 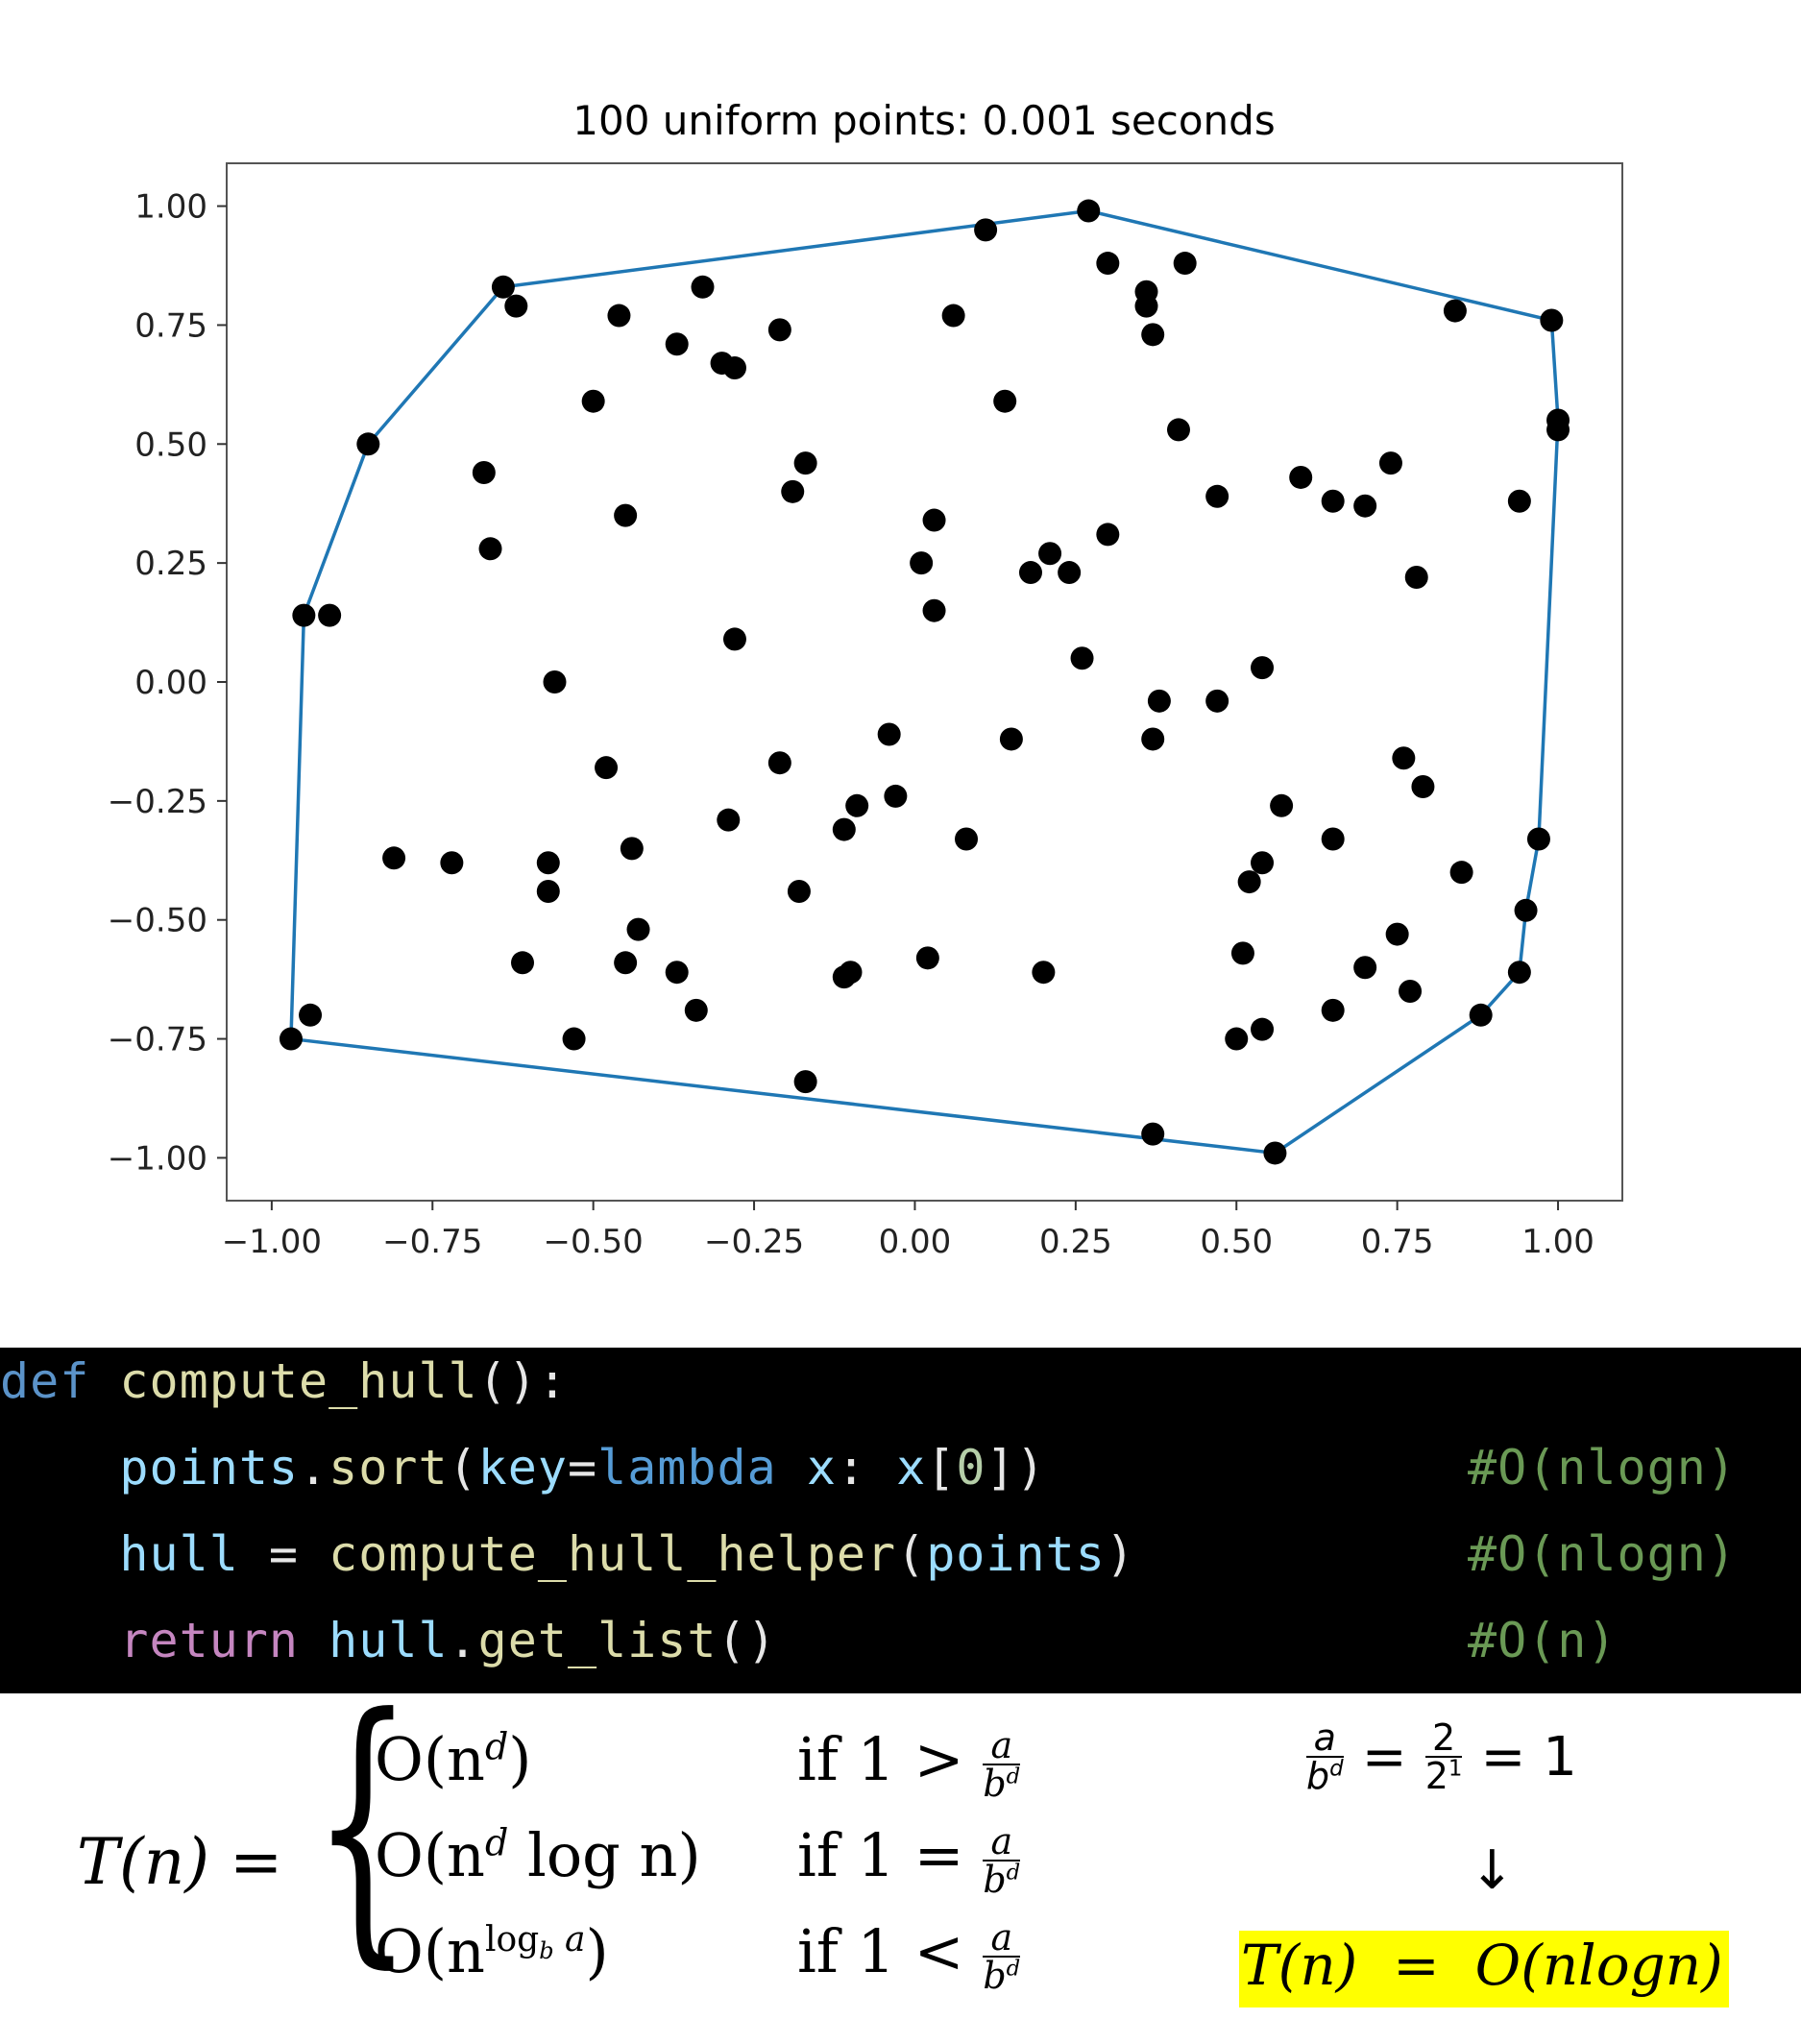 What do you see at coordinates (1543, 1640) in the screenshot?
I see `code-comment-return: #O(n)` at bounding box center [1543, 1640].